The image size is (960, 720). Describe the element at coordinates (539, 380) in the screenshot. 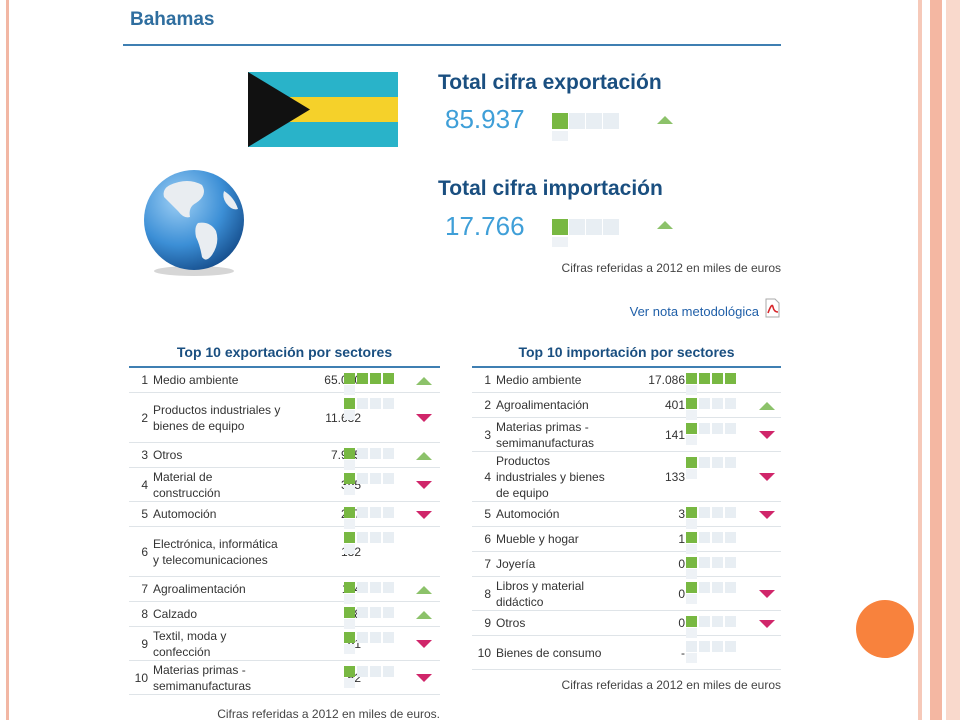

I see `sector-name: Medio ambiente` at that location.